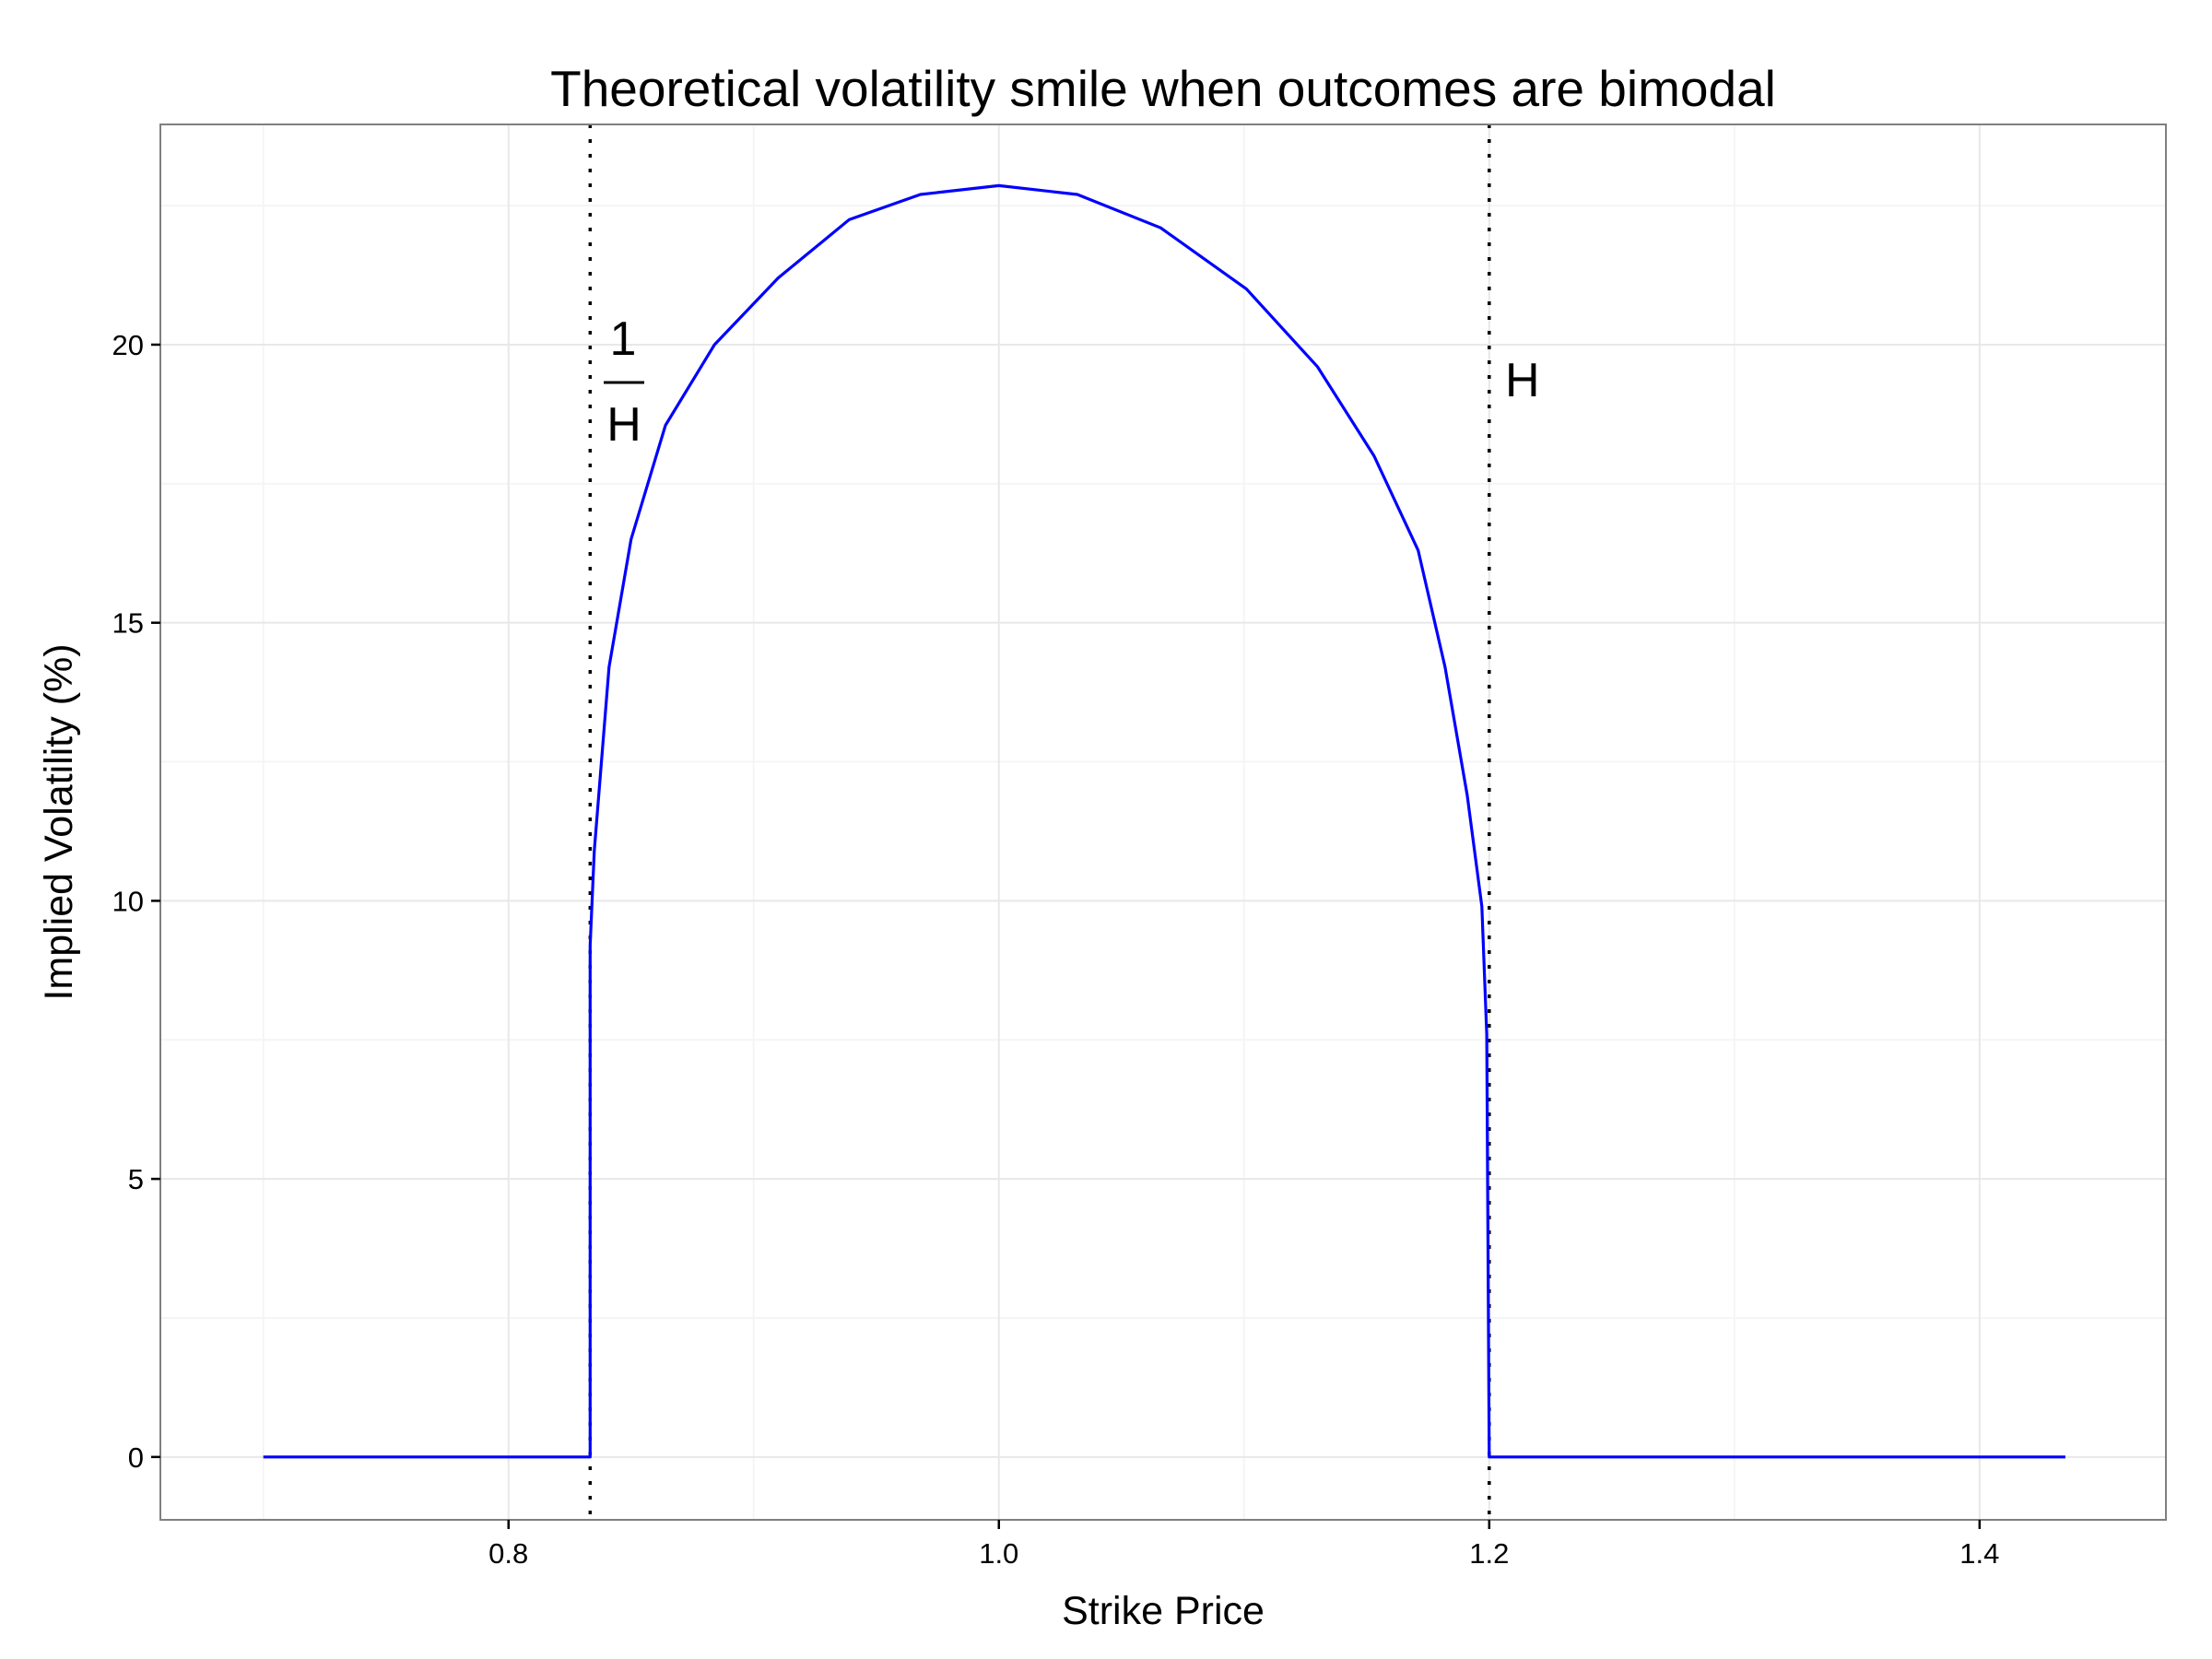  Describe the element at coordinates (1522, 380) in the screenshot. I see `annotation-h: H` at that location.